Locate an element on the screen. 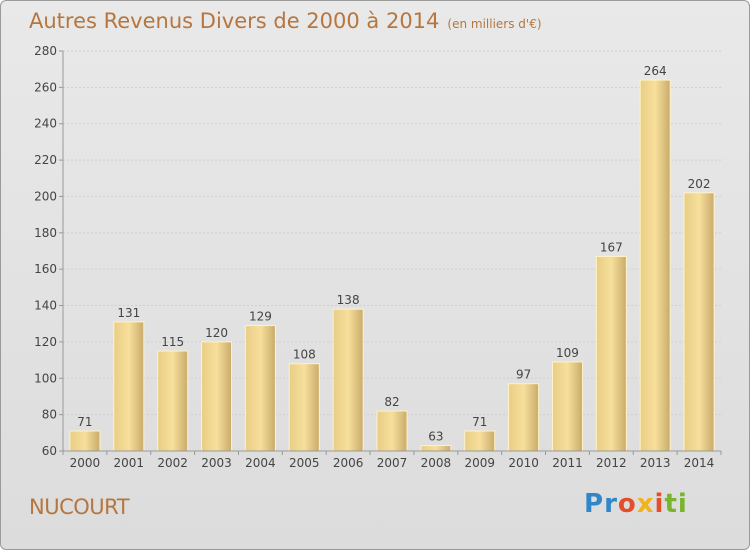 The width and height of the screenshot is (750, 550). value-label: 264 is located at coordinates (655, 71).